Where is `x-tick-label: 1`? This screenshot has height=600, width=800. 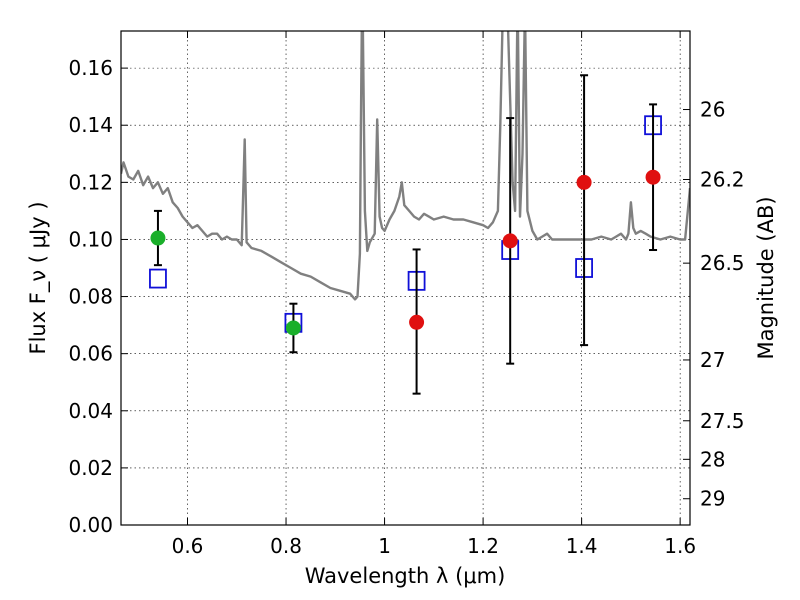
x-tick-label: 1 is located at coordinates (384, 546).